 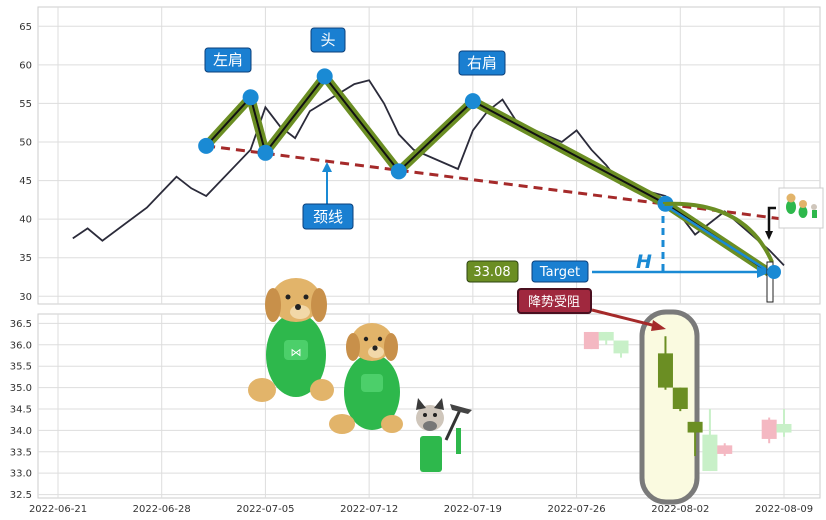 I want to click on bottom-y-tick-label: 33.5, so click(x=21, y=452).